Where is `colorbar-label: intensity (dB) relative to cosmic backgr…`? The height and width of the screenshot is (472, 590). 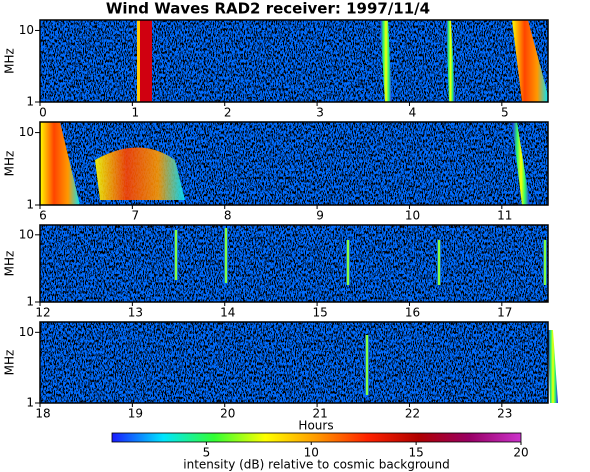 colorbar-label: intensity (dB) relative to cosmic backgr… is located at coordinates (316, 465).